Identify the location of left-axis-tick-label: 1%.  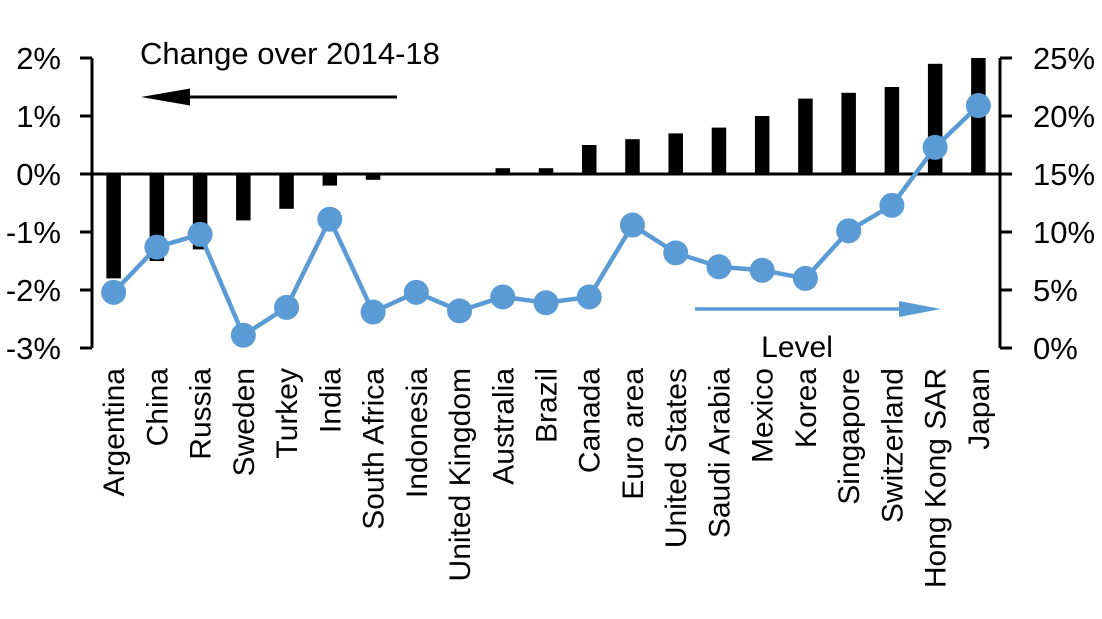
(38, 116).